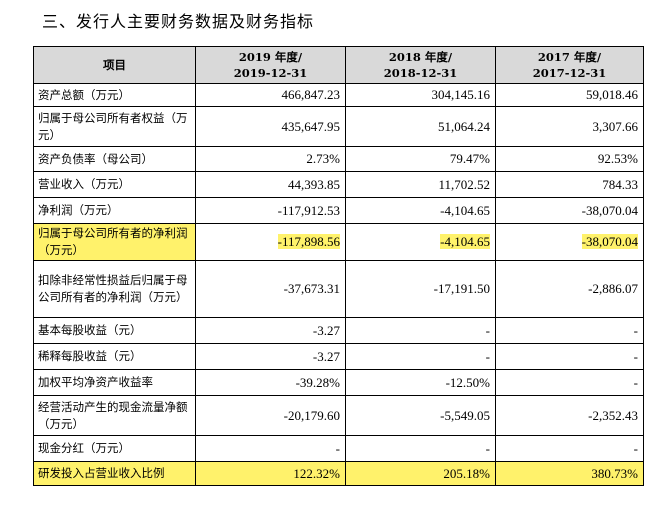 The height and width of the screenshot is (505, 669). I want to click on header-item-label: 项目, so click(114, 65).